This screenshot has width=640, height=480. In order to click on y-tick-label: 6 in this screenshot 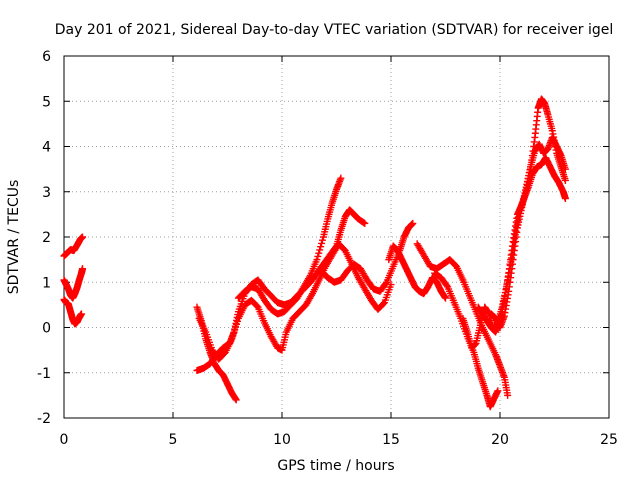, I will do `click(46, 57)`.